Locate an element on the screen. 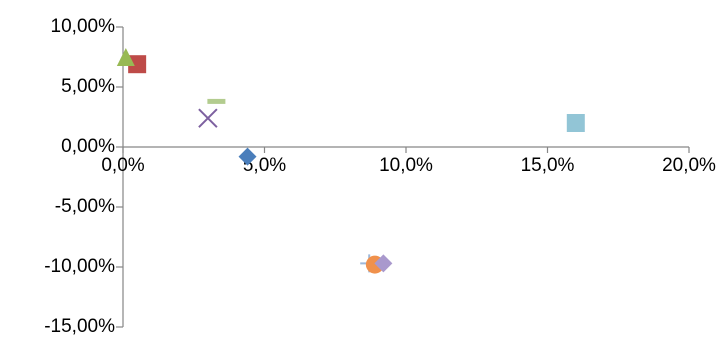 The image size is (725, 341). data-point-dash is located at coordinates (216, 101).